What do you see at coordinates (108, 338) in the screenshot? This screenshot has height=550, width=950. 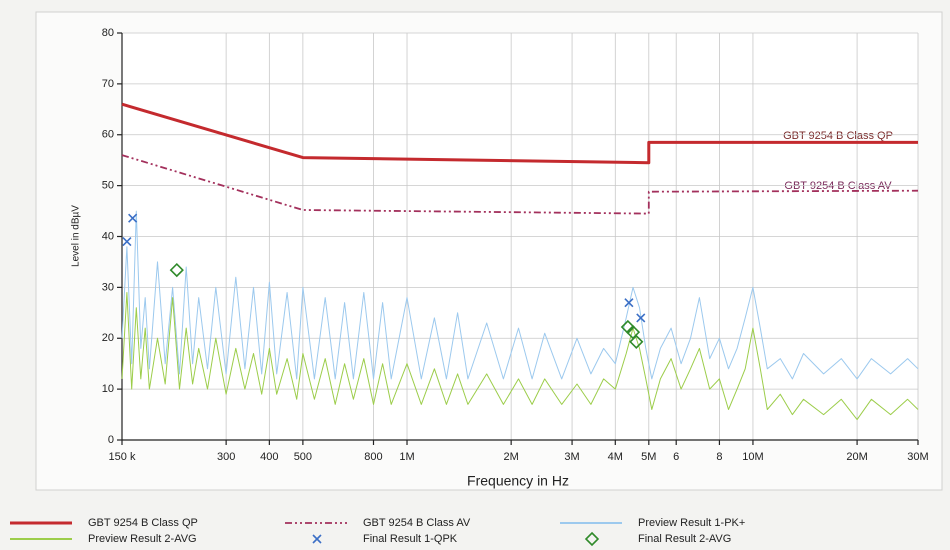 I see `y-tick-label: 20` at bounding box center [108, 338].